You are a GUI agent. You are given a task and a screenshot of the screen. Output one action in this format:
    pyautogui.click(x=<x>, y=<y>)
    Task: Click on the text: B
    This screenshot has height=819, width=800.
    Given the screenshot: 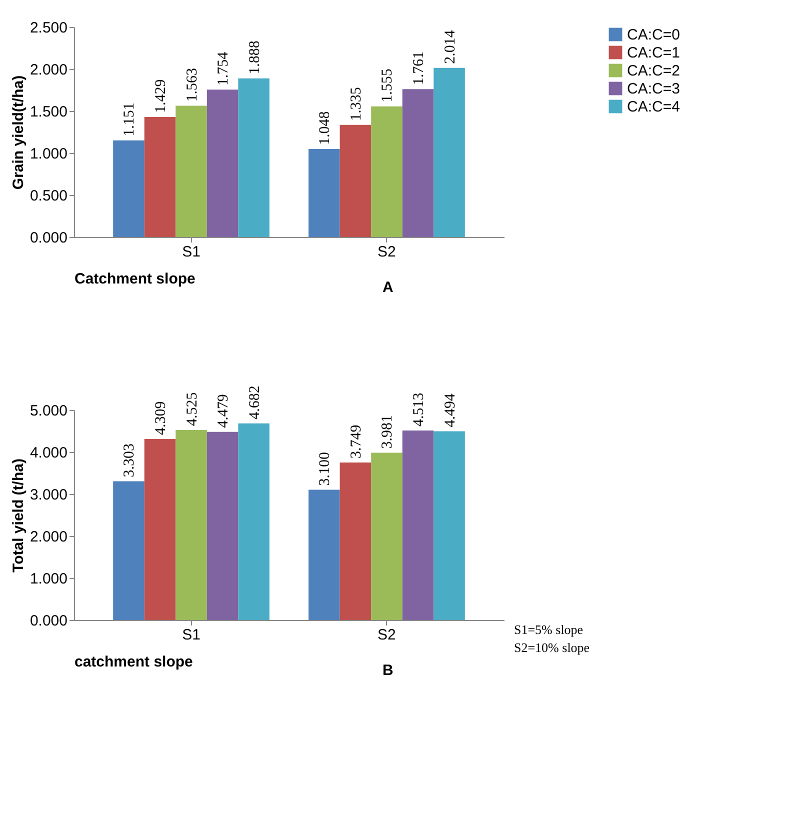 What is the action you would take?
    pyautogui.click(x=388, y=670)
    